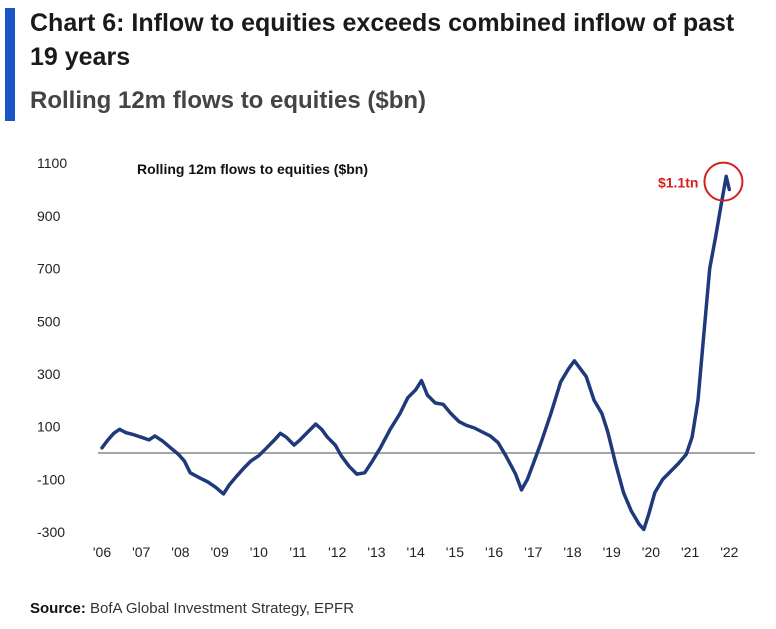 The image size is (776, 629). What do you see at coordinates (52, 347) in the screenshot?
I see `y-axis: 1100 900 700 500 300 100 -100 -300` at bounding box center [52, 347].